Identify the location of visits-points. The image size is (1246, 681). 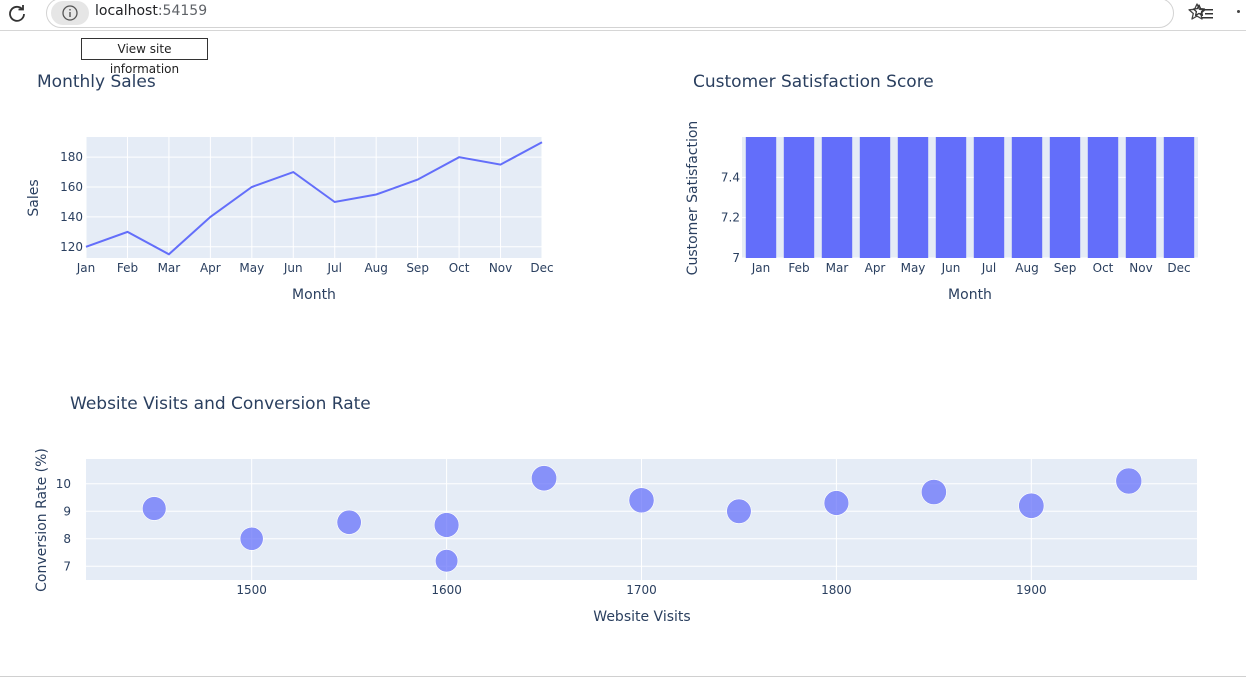
(642, 519).